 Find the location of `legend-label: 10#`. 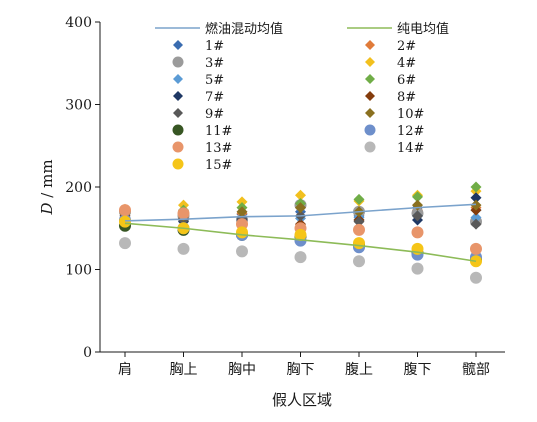

legend-label: 10# is located at coordinates (410, 114).